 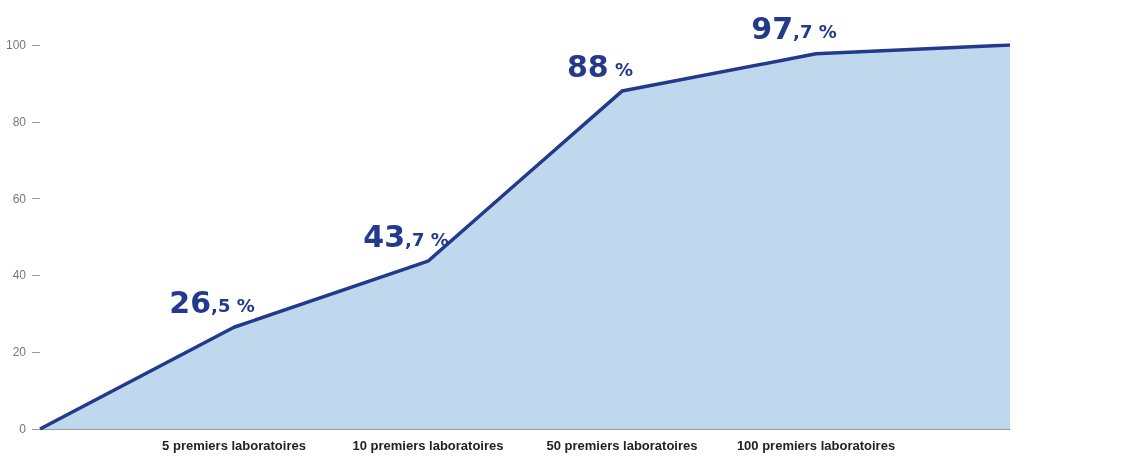 What do you see at coordinates (600, 66) in the screenshot?
I see `data-label: 88 %` at bounding box center [600, 66].